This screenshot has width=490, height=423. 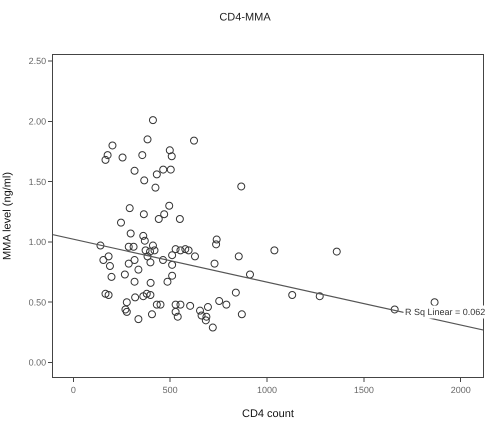 What do you see at coordinates (245, 17) in the screenshot?
I see `chart-title: CD4-MMA` at bounding box center [245, 17].